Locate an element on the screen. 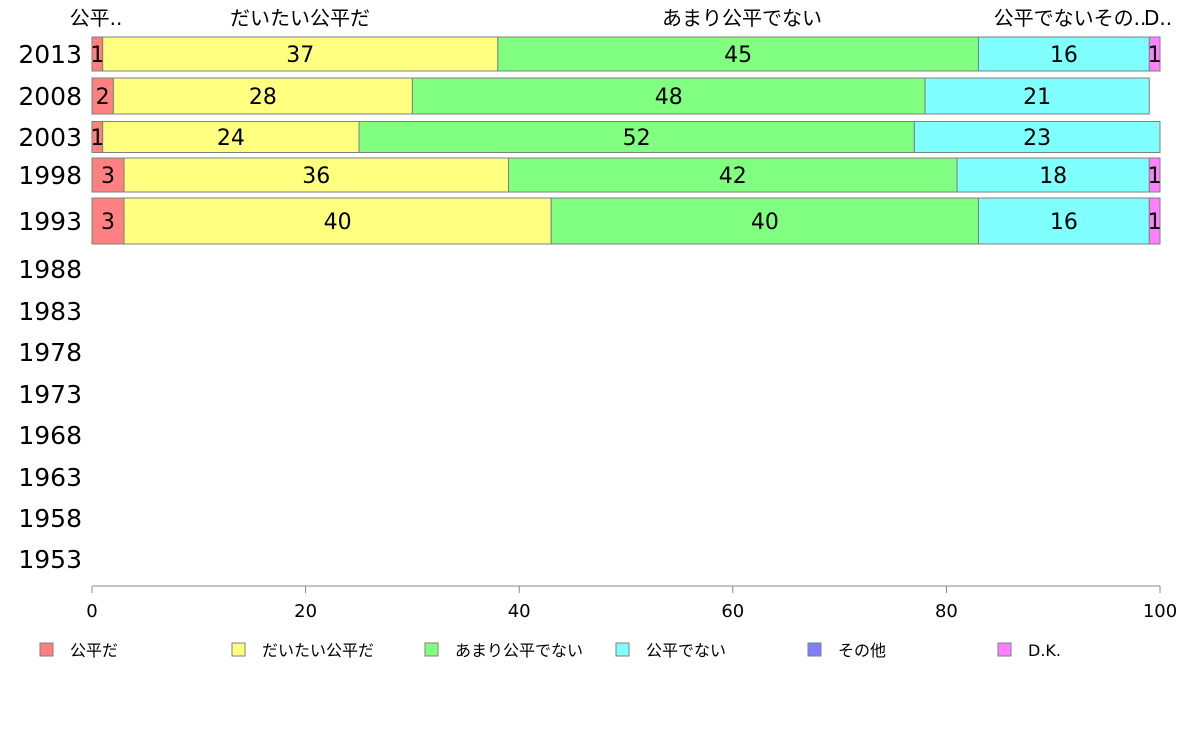 This screenshot has width=1188, height=736. data-label: 52 is located at coordinates (637, 138).